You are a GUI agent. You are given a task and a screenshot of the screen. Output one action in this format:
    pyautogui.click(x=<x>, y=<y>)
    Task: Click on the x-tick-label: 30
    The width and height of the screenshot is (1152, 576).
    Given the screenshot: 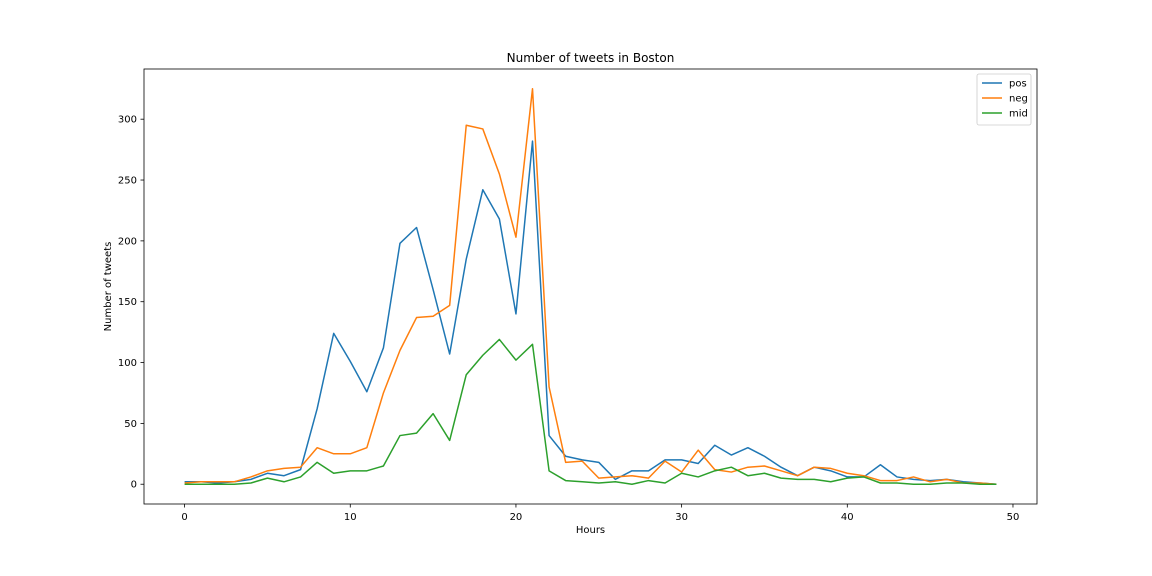 What is the action you would take?
    pyautogui.click(x=681, y=517)
    